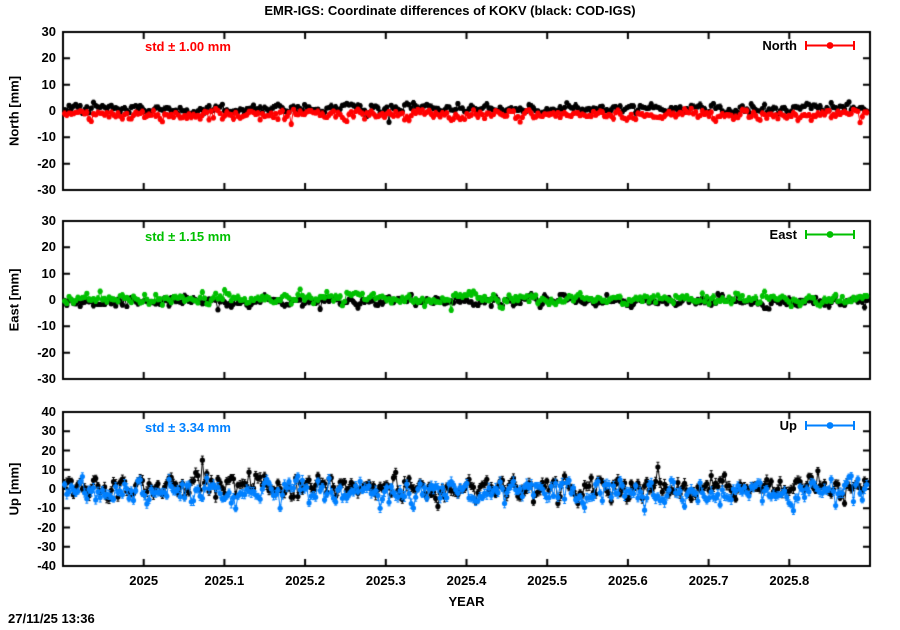 This screenshot has width=900, height=630. What do you see at coordinates (385, 580) in the screenshot?
I see `x-tick-label: 2025.3` at bounding box center [385, 580].